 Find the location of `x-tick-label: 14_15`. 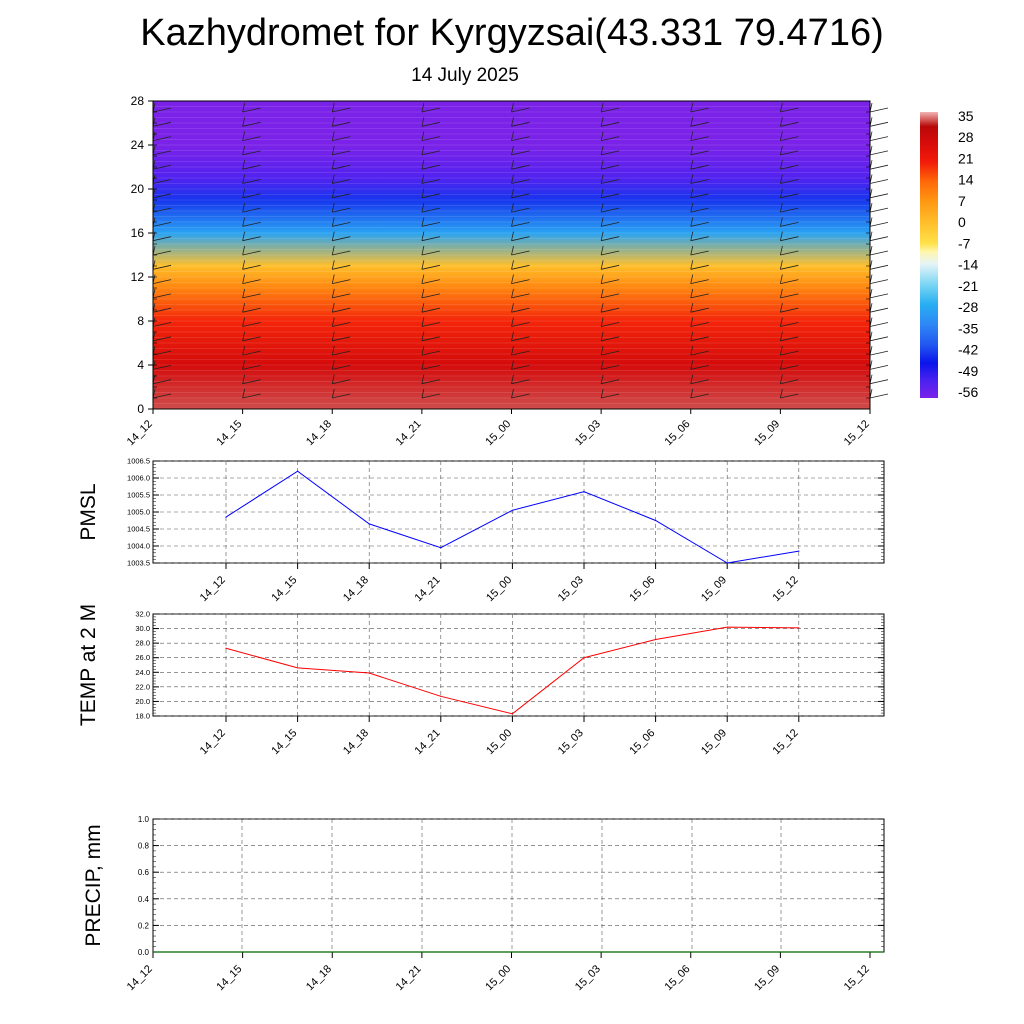

x-tick-label: 14_15 is located at coordinates (229, 433).